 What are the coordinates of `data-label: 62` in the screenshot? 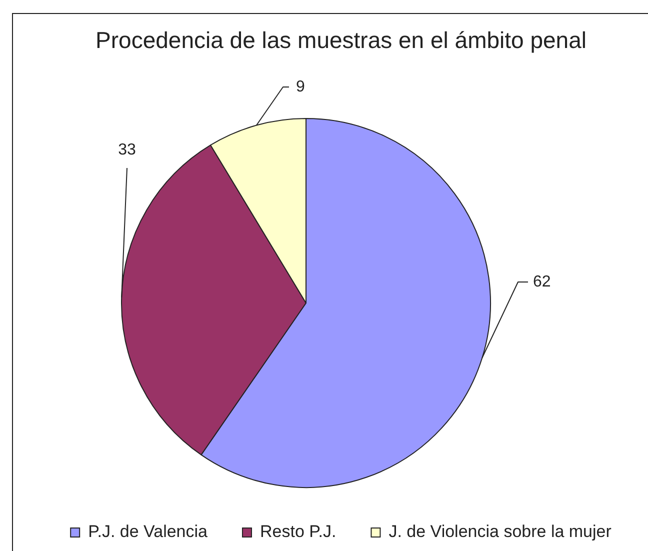 It's located at (542, 281).